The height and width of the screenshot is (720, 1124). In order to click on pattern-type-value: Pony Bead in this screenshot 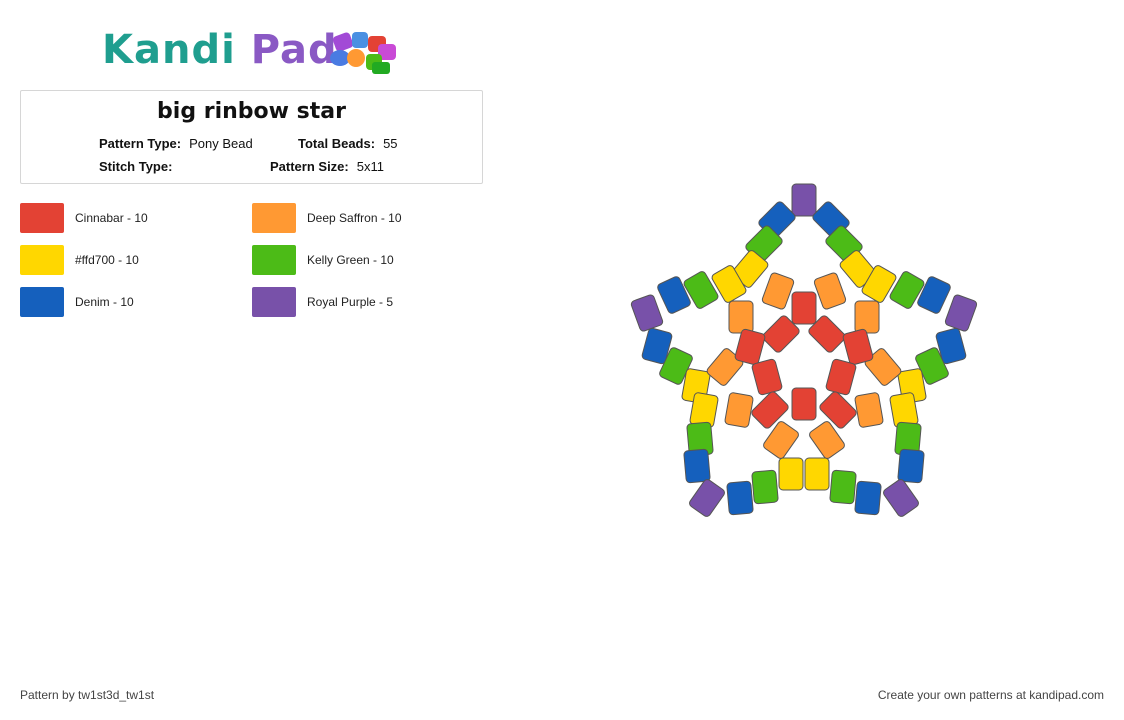, I will do `click(221, 143)`.